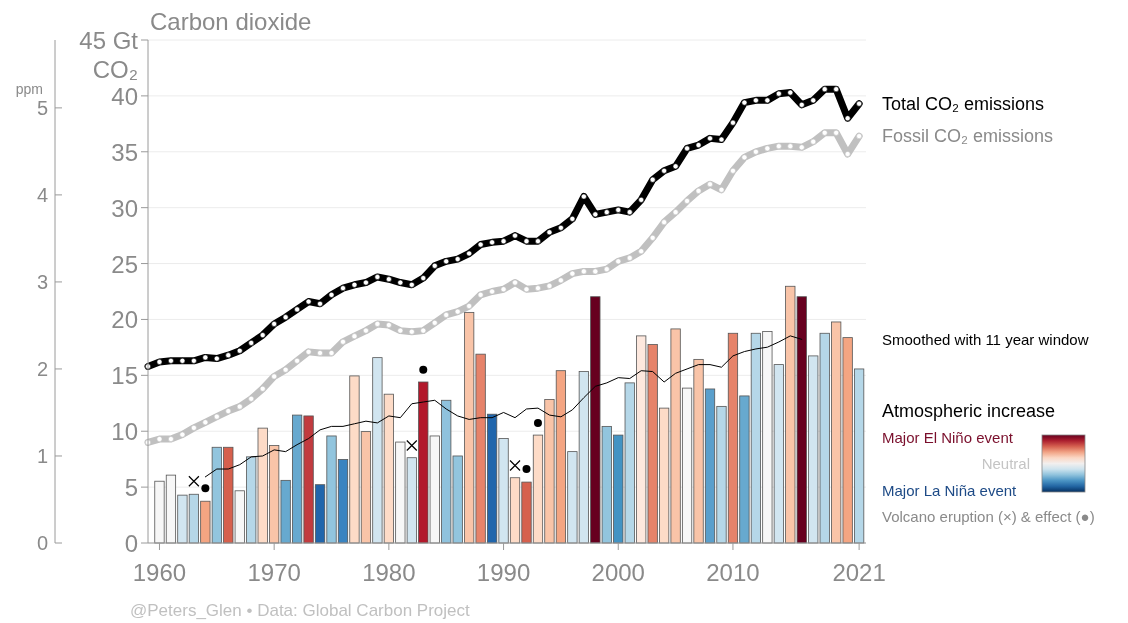 This screenshot has height=623, width=1128. I want to click on x-tick-label: 1970, so click(274, 572).